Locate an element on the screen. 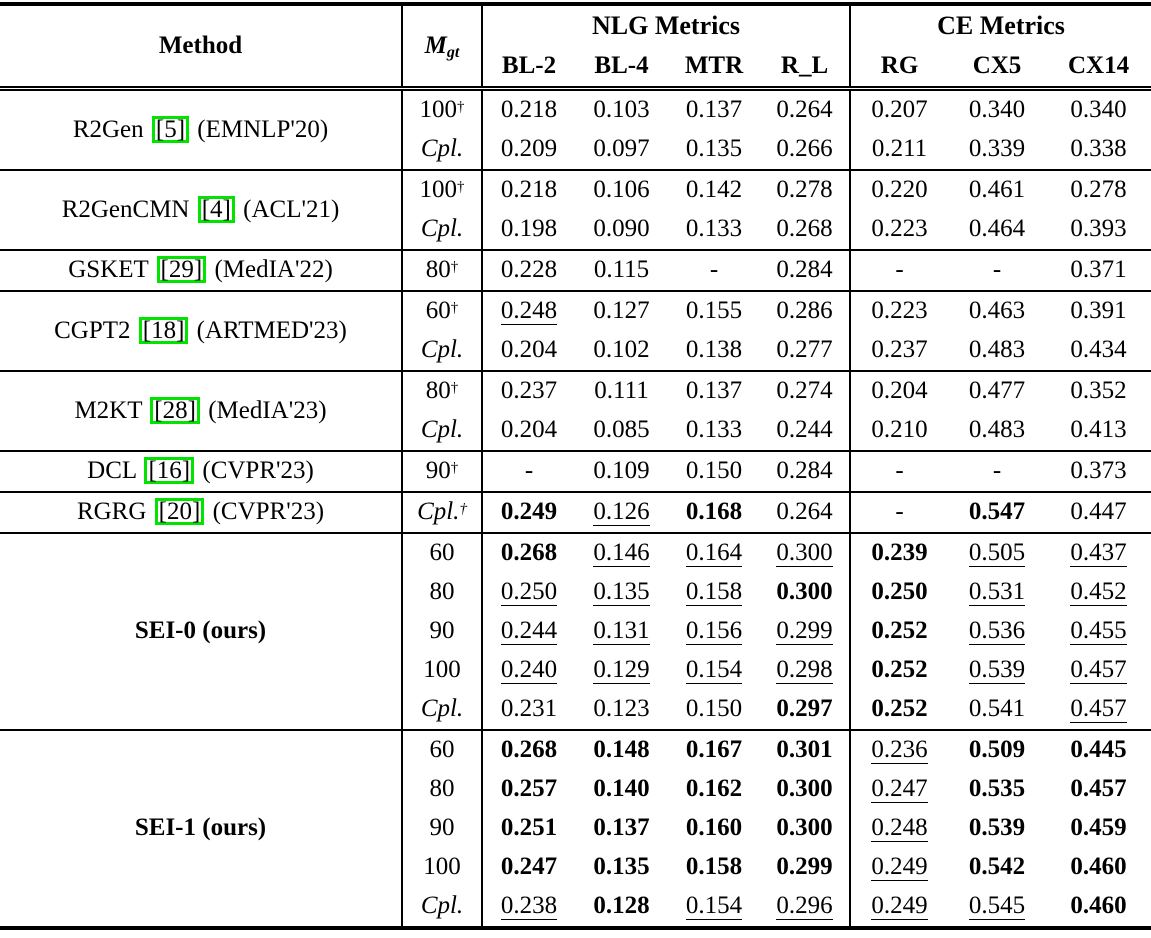  metric-cell: 0.452 is located at coordinates (1098, 592).